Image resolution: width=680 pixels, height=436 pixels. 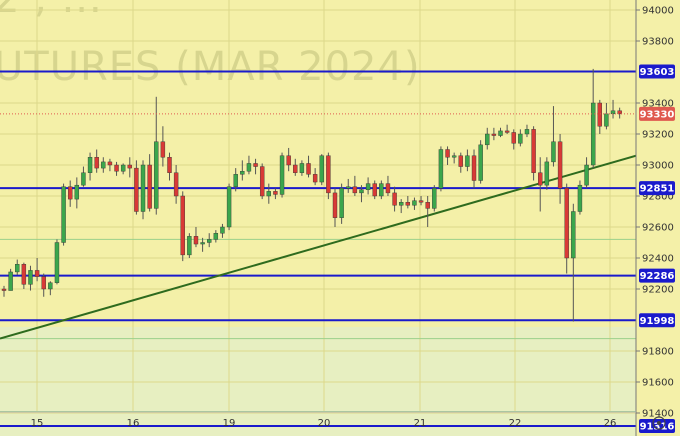 What do you see at coordinates (420, 423) in the screenshot?
I see `x-tick-label: 21` at bounding box center [420, 423].